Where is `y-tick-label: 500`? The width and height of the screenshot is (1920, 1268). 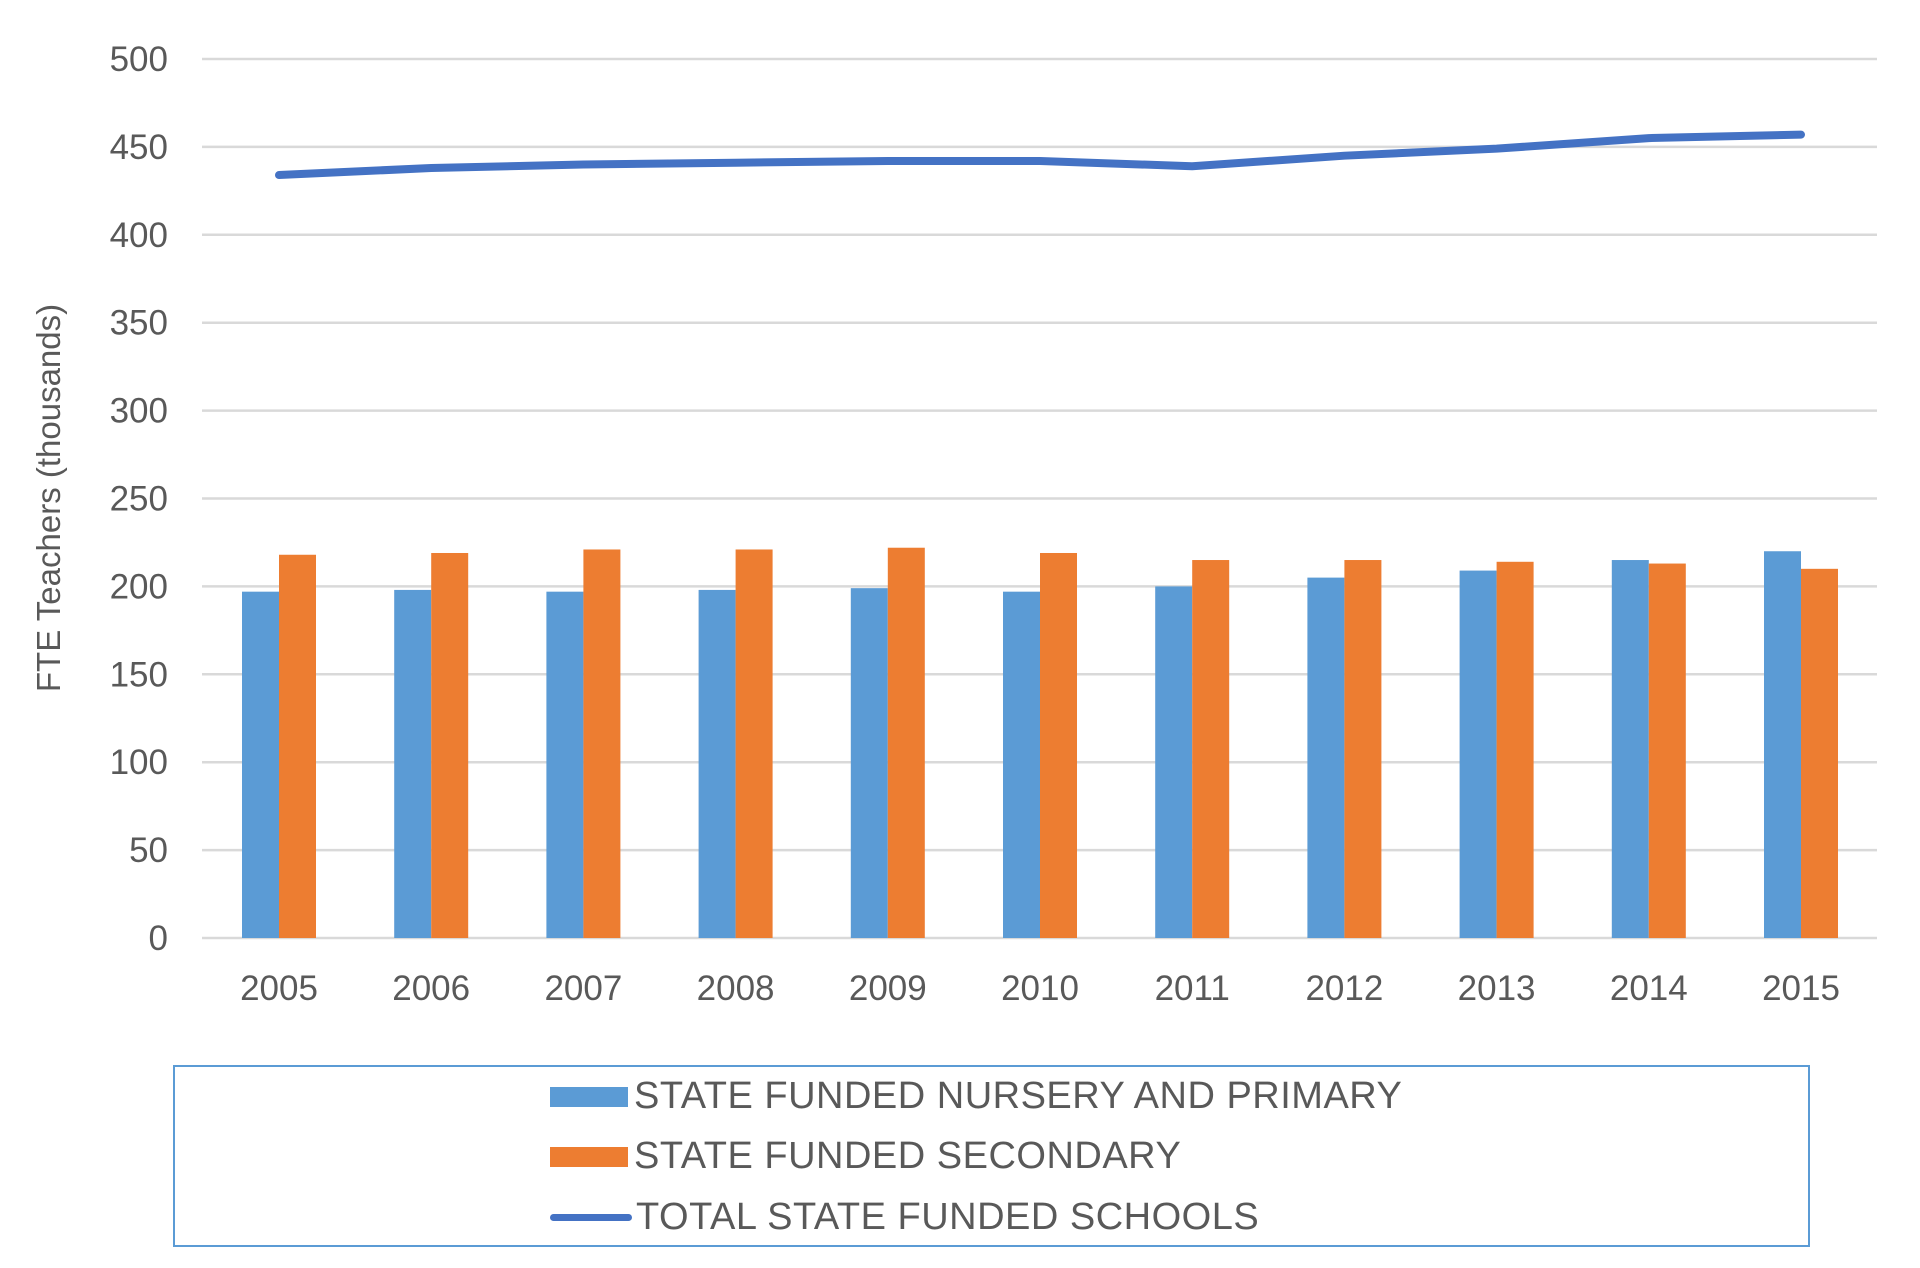 y-tick-label: 500 is located at coordinates (139, 59).